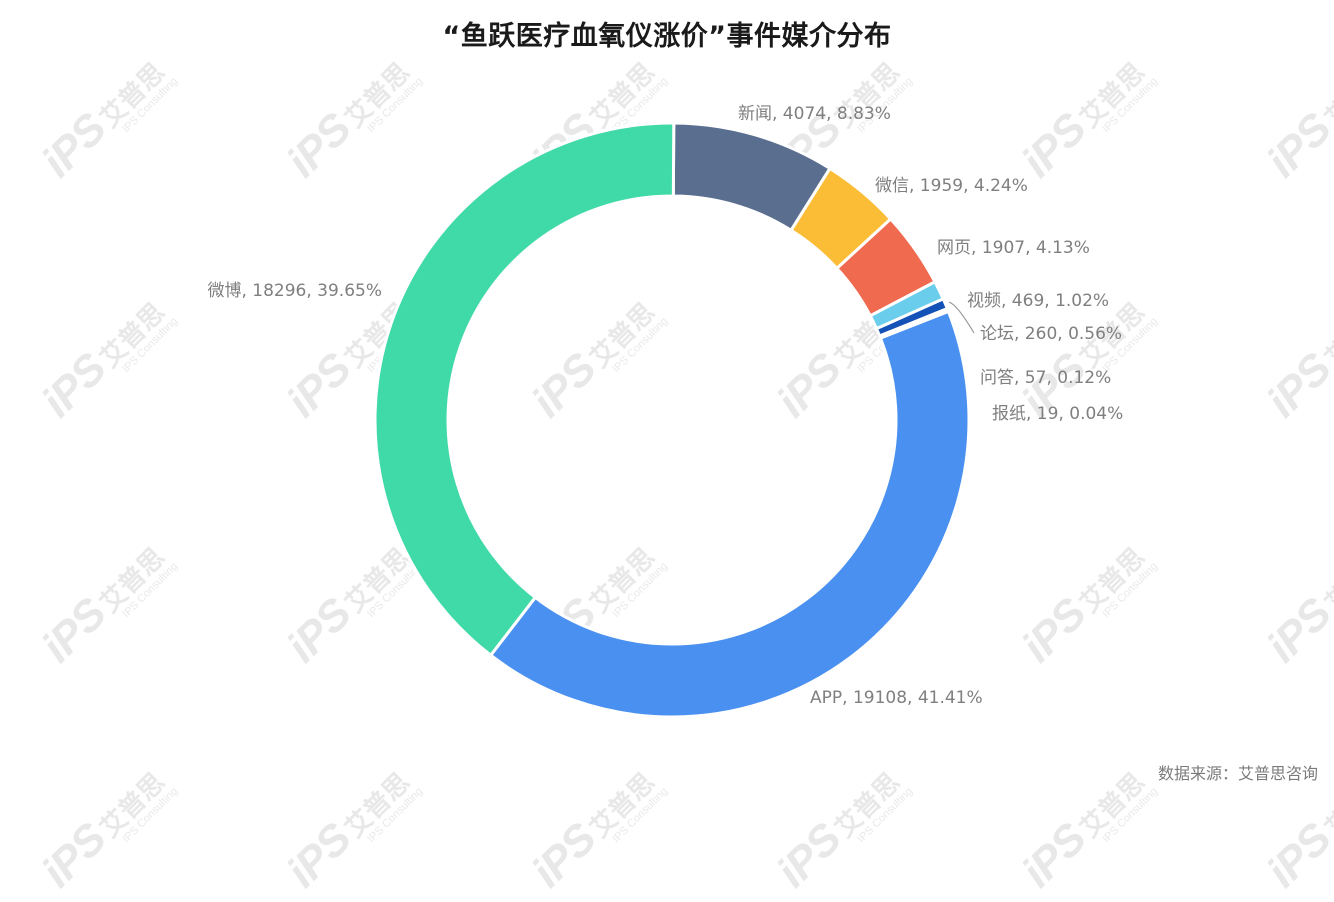 The width and height of the screenshot is (1334, 902). What do you see at coordinates (667, 36) in the screenshot?
I see `chart-title: “鱼跃医疗血氧仪涨价”事件媒介分布` at bounding box center [667, 36].